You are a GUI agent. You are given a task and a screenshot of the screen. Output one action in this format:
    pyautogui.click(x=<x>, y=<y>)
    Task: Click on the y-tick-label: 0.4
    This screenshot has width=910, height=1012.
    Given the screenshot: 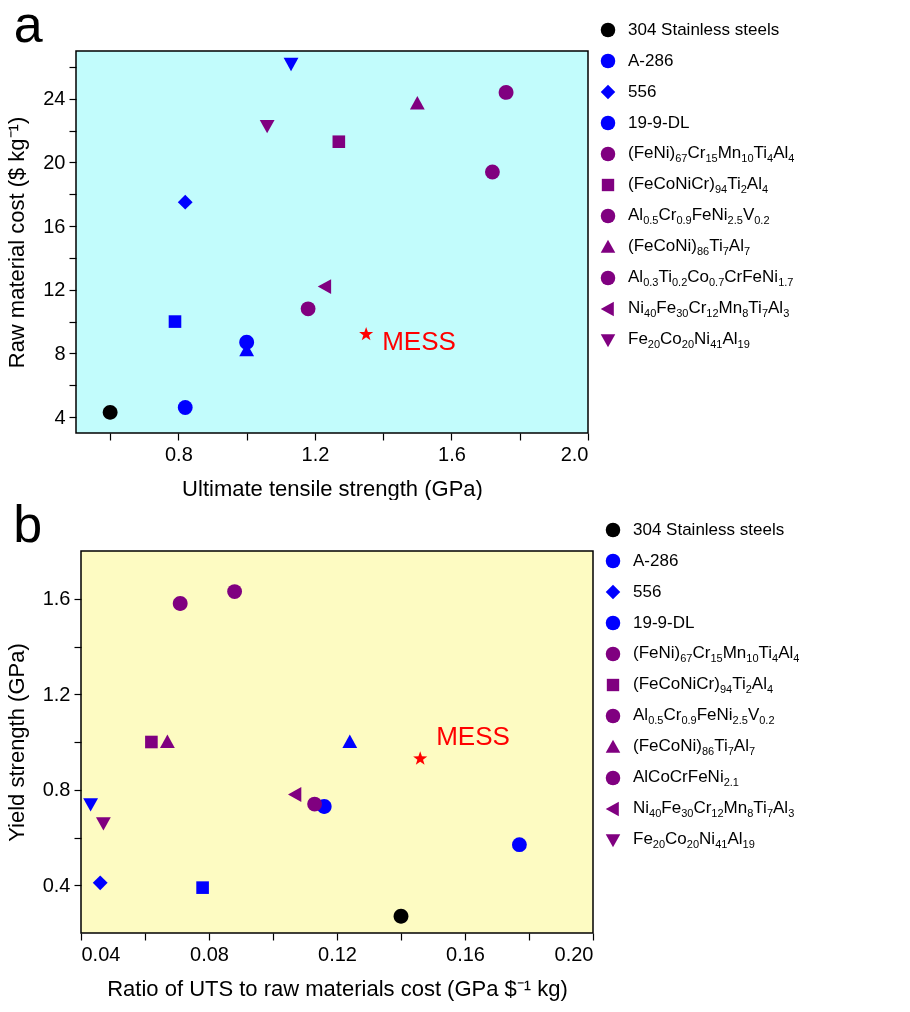 What is the action you would take?
    pyautogui.click(x=56, y=884)
    